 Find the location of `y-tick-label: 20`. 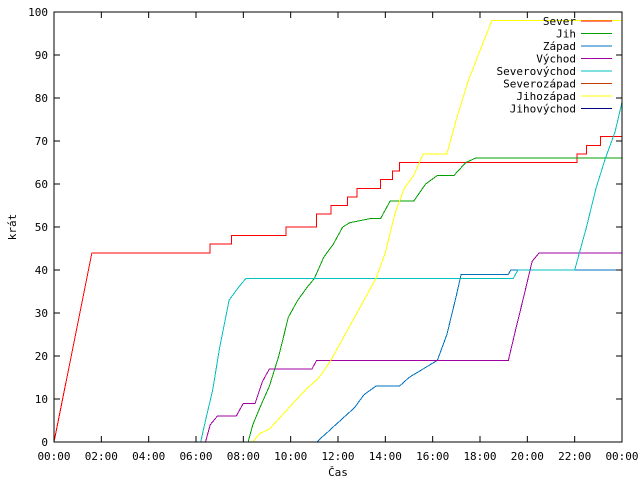

y-tick-label: 20 is located at coordinates (41, 356).